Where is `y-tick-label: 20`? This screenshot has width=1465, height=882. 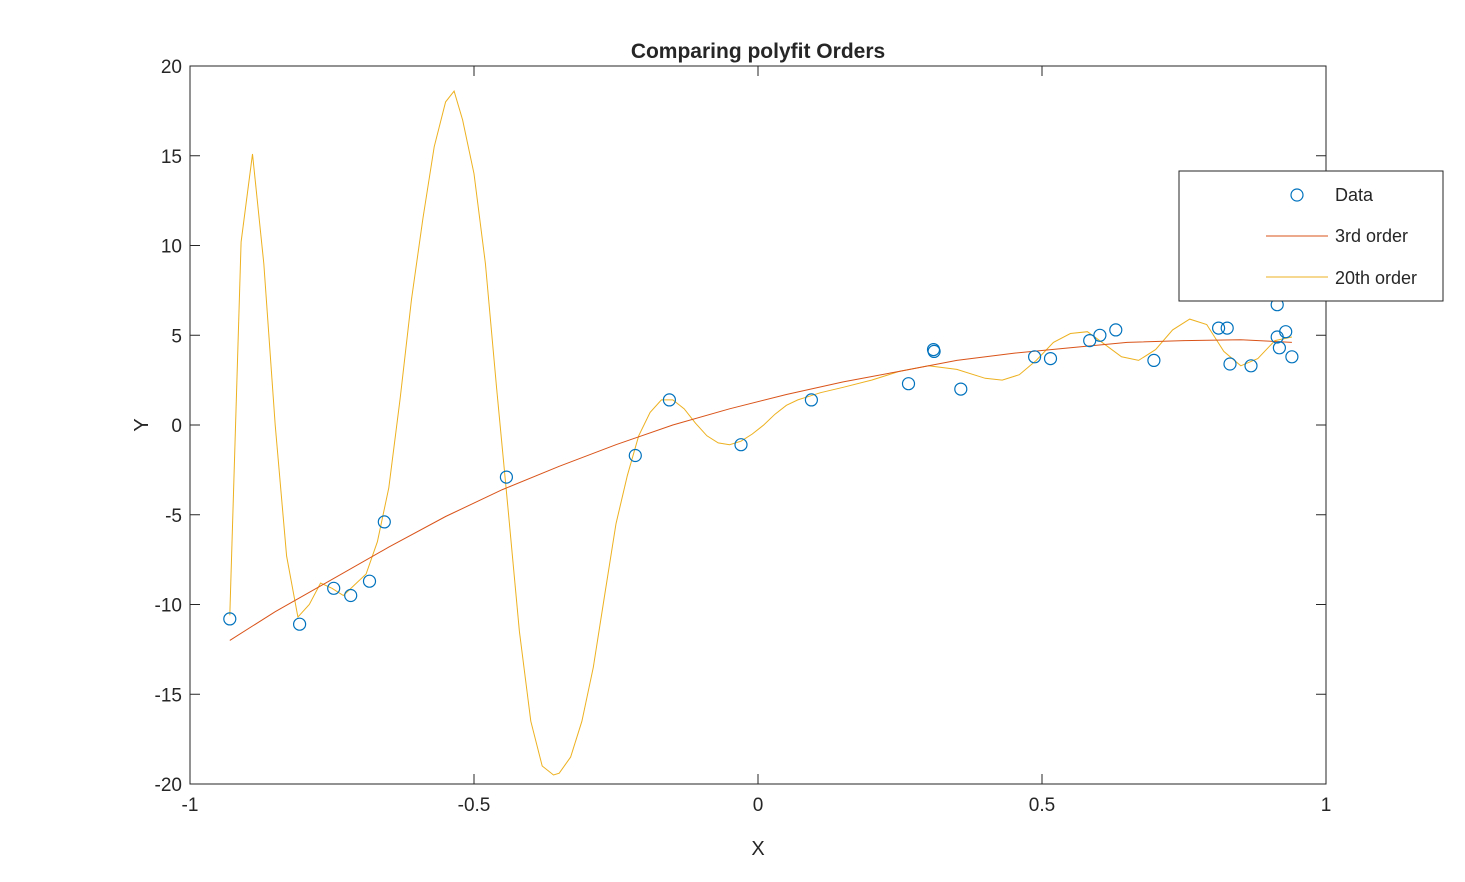 y-tick-label: 20 is located at coordinates (171, 67).